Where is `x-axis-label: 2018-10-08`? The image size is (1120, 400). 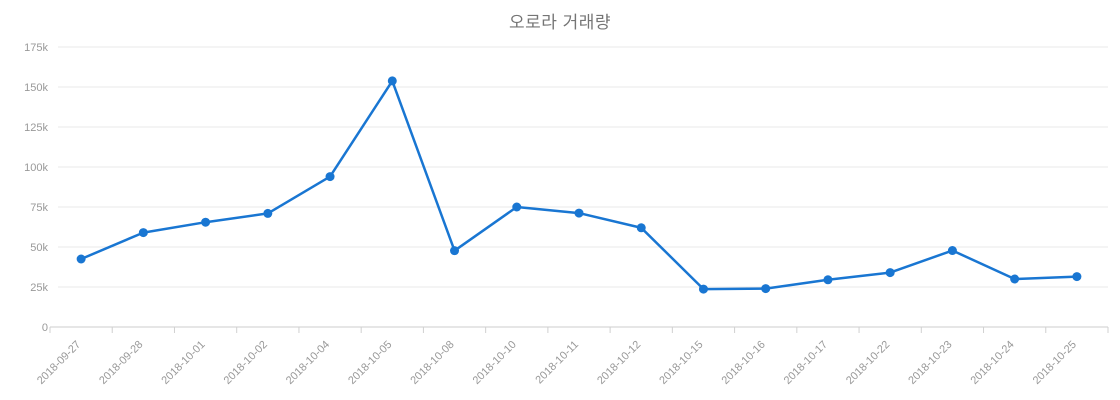 x-axis-label: 2018-10-08 is located at coordinates (432, 363).